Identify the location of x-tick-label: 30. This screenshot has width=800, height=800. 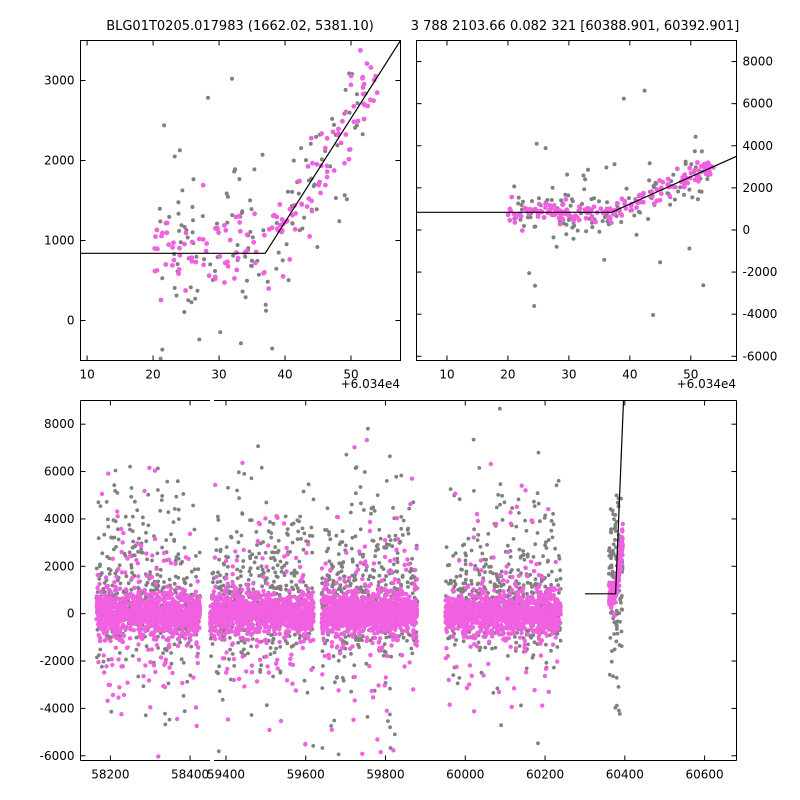
(568, 375).